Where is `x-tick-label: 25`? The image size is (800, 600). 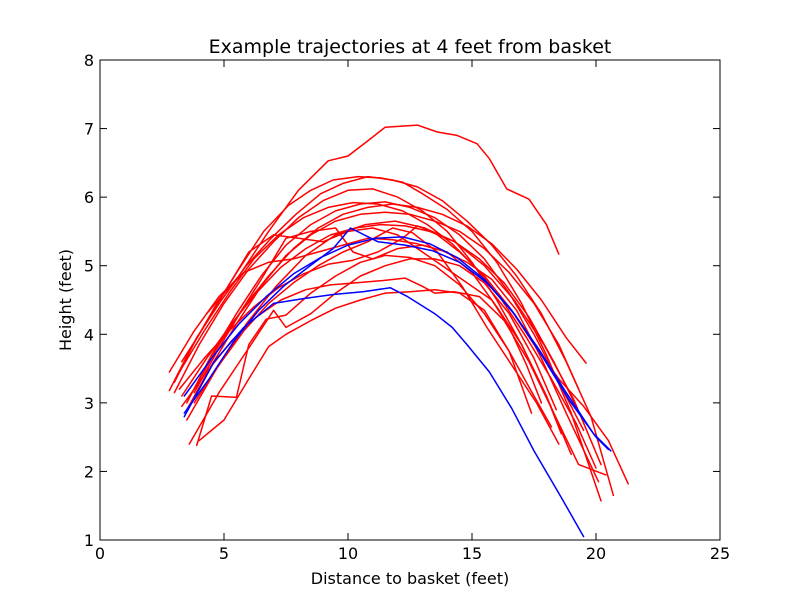
x-tick-label: 25 is located at coordinates (720, 553).